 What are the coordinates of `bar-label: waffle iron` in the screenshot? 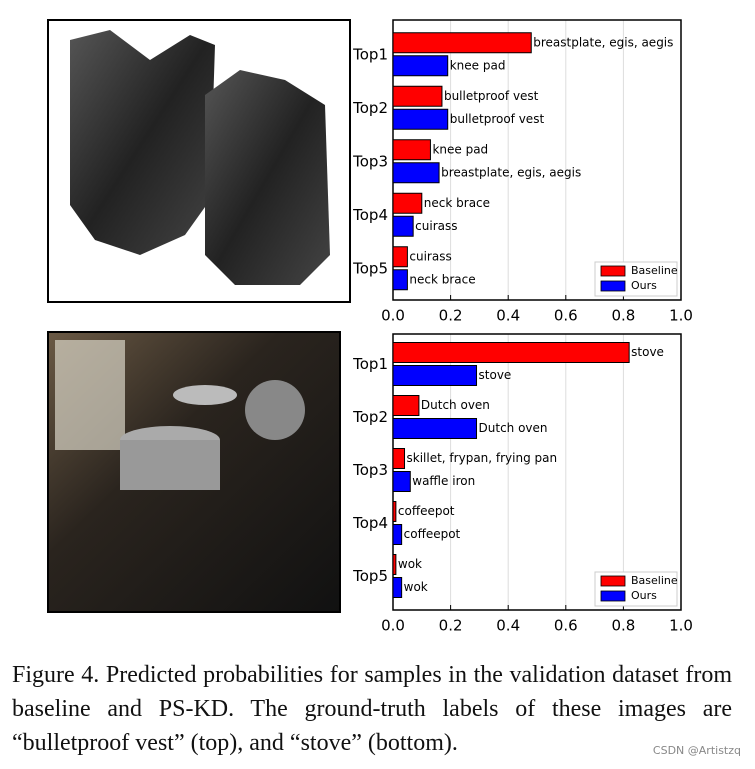 It's located at (443, 481).